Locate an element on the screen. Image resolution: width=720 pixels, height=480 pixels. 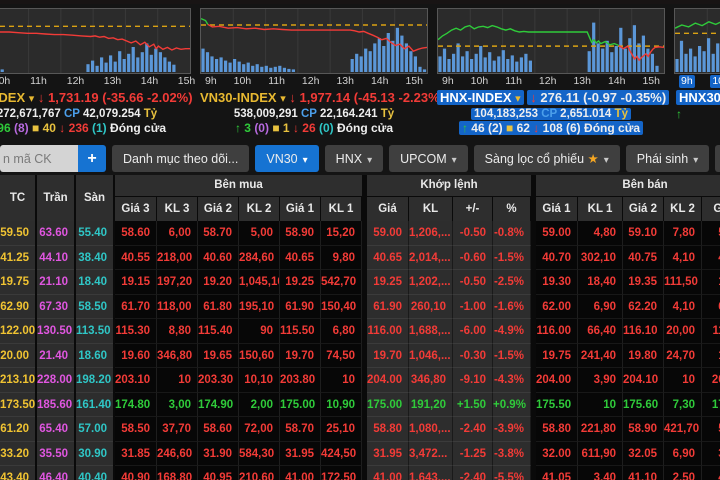
cell-bid: 174.90 is located at coordinates (218, 404).